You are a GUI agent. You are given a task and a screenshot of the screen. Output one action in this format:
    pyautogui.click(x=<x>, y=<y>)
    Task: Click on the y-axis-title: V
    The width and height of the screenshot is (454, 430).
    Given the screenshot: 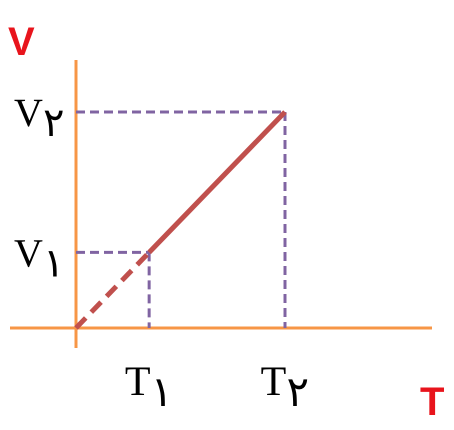 What is the action you would take?
    pyautogui.click(x=21, y=42)
    